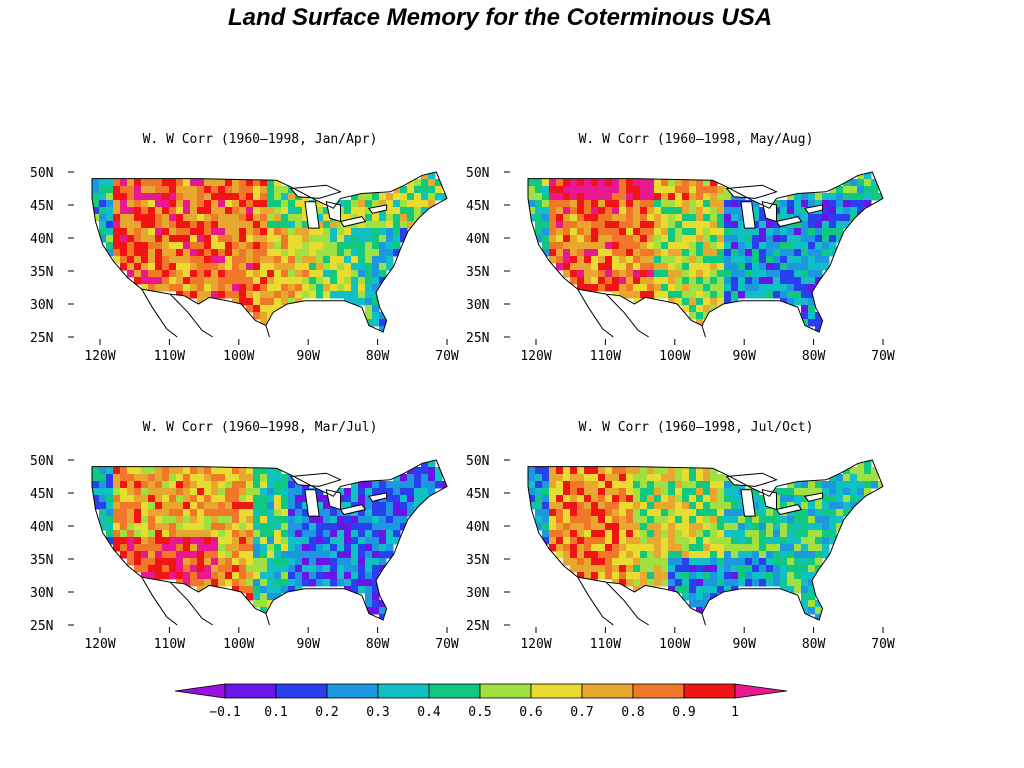  What do you see at coordinates (238, 356) in the screenshot?
I see `lon-tick-label: 100W` at bounding box center [238, 356].